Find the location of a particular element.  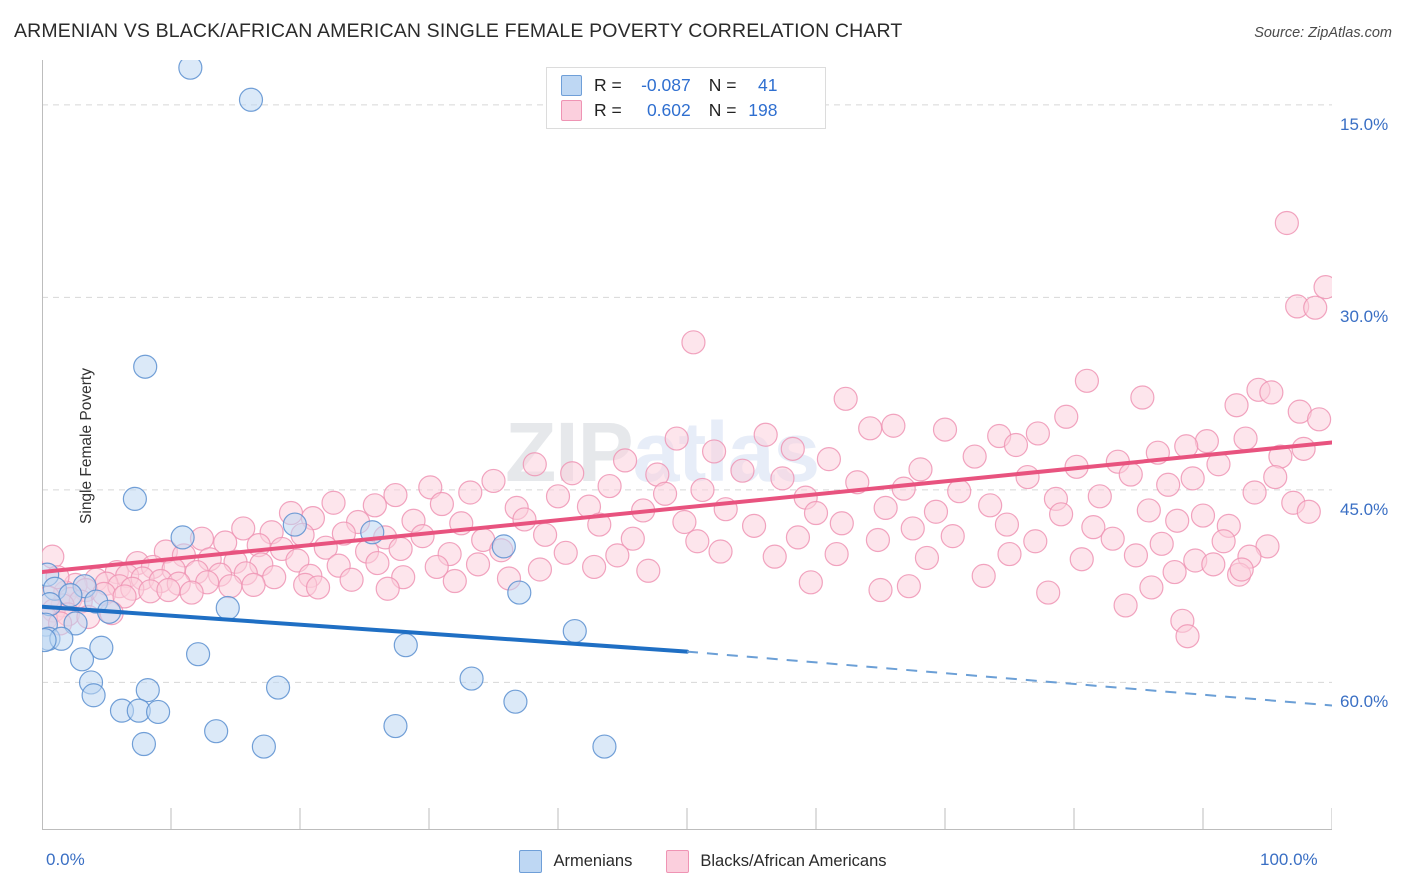

x-axis-tick-label-min: 0.0% is located at coordinates (65, 859).